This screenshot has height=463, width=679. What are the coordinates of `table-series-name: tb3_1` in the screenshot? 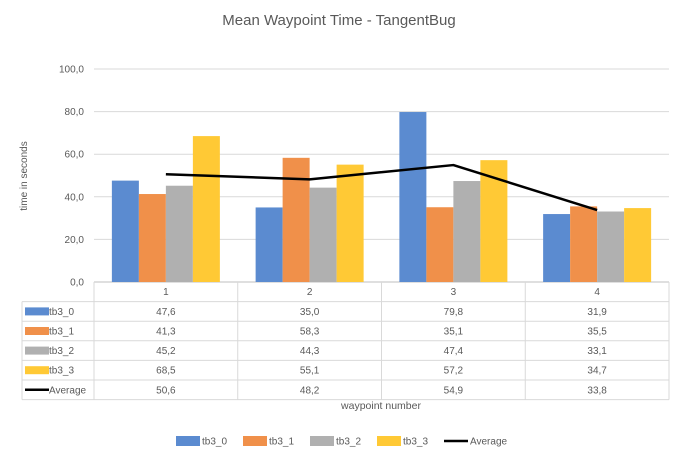 It's located at (61, 332).